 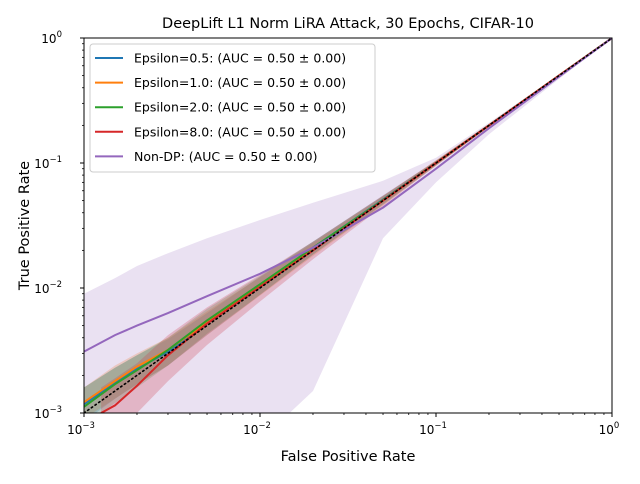 I want to click on legend-box, so click(x=232, y=108).